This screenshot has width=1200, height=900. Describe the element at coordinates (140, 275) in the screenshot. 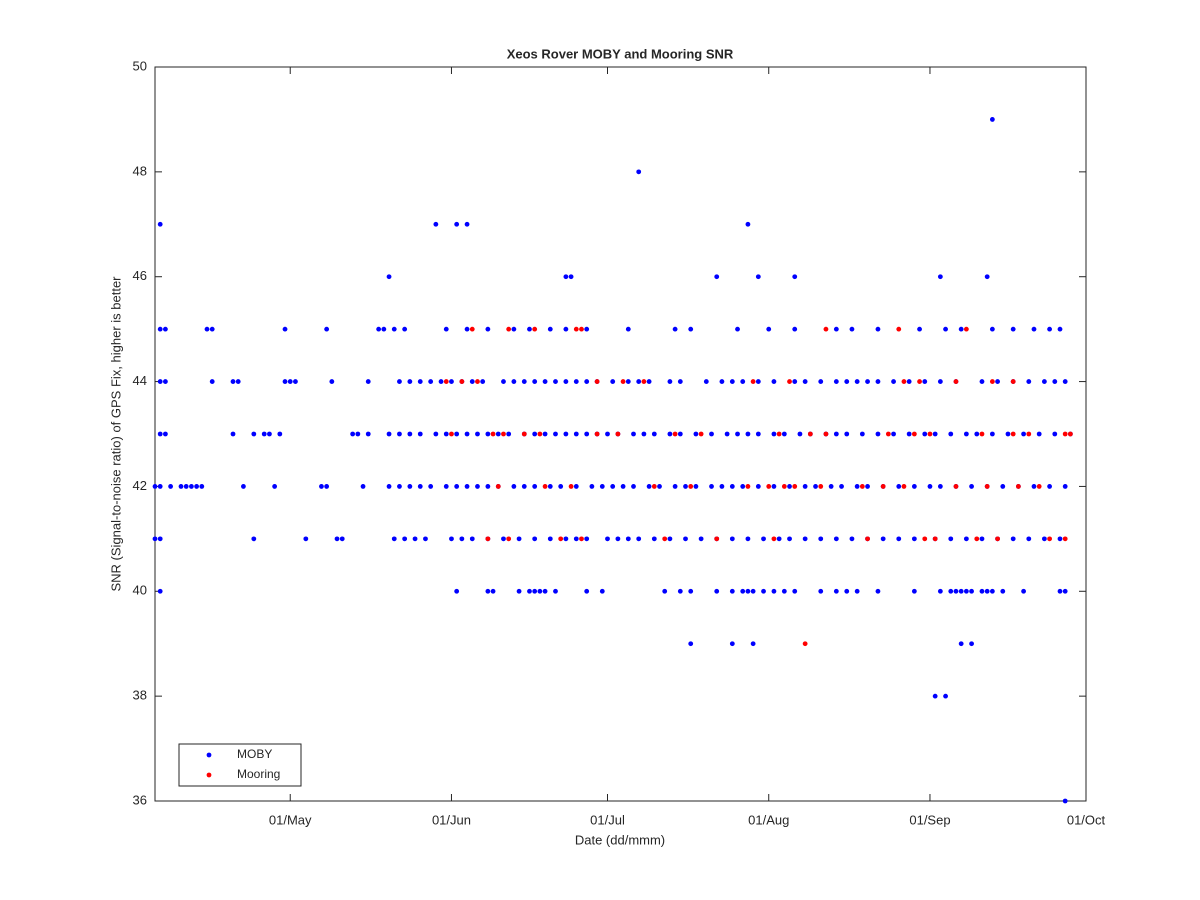

I see `y-tick-label: 46` at that location.